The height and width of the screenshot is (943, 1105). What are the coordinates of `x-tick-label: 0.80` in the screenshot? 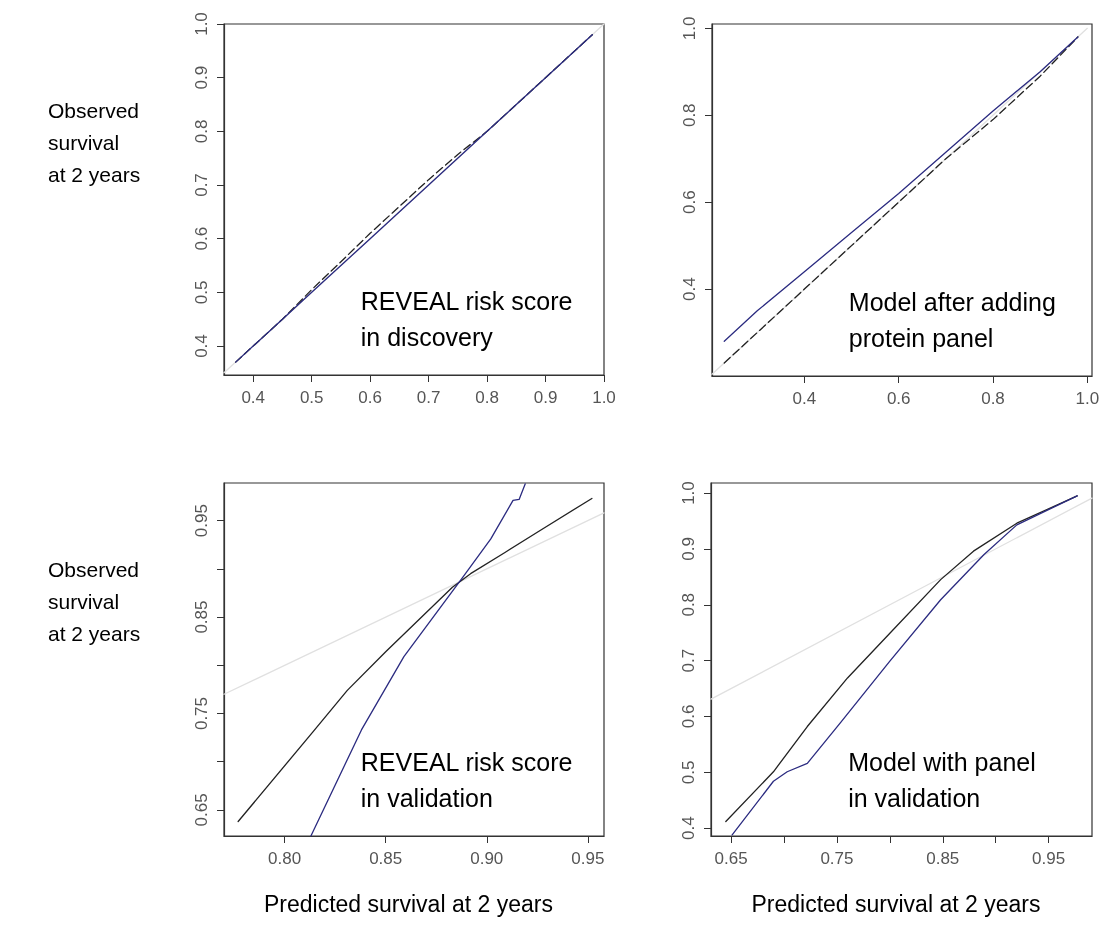 It's located at (285, 858).